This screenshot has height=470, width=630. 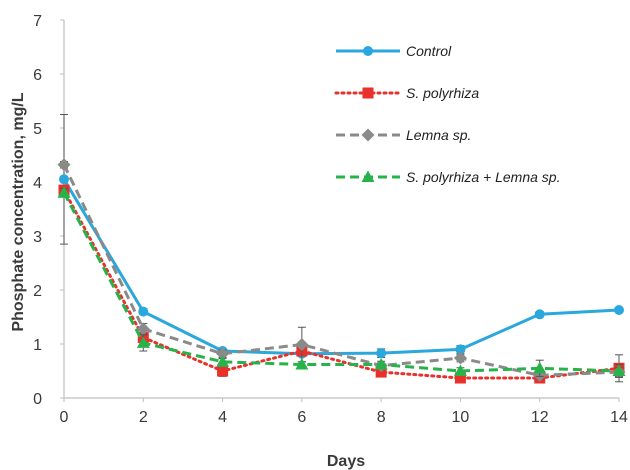 What do you see at coordinates (143, 417) in the screenshot?
I see `x-tick-label: 2` at bounding box center [143, 417].